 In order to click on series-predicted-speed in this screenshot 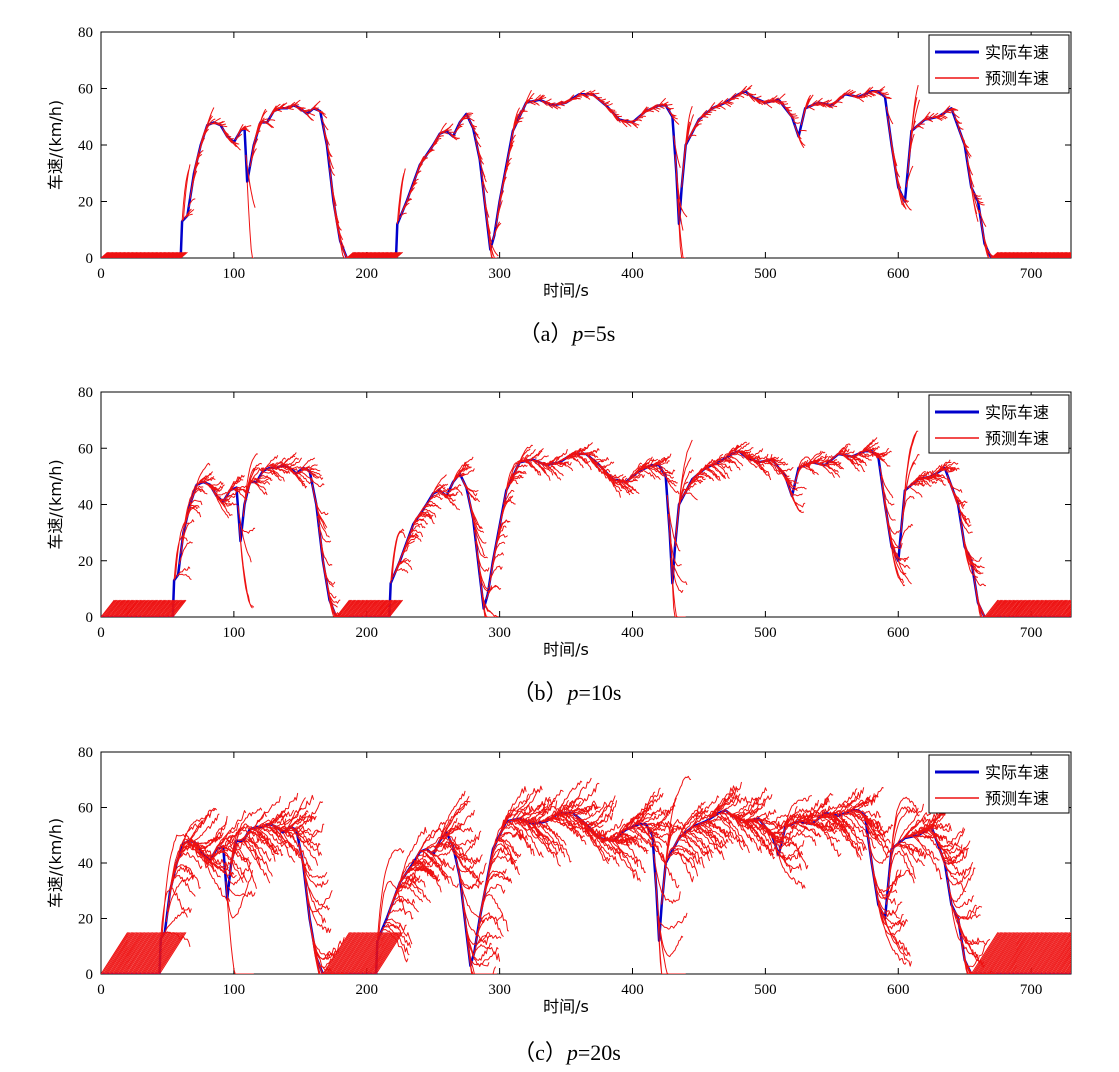, I will do `click(586, 171)`.